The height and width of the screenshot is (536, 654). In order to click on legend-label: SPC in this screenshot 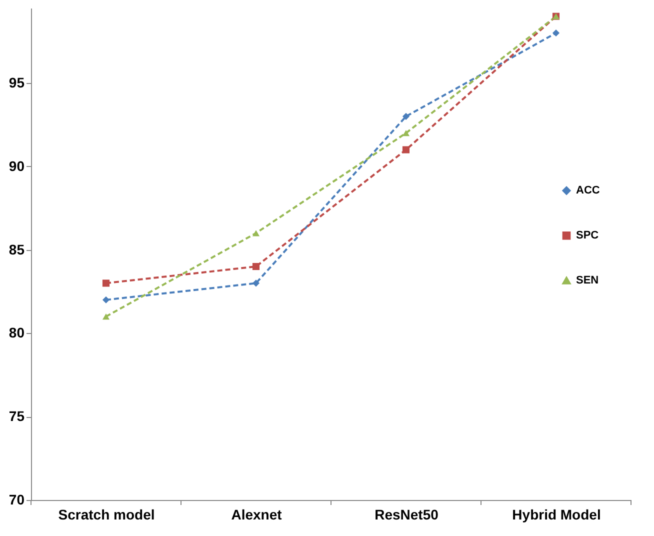, I will do `click(587, 236)`.